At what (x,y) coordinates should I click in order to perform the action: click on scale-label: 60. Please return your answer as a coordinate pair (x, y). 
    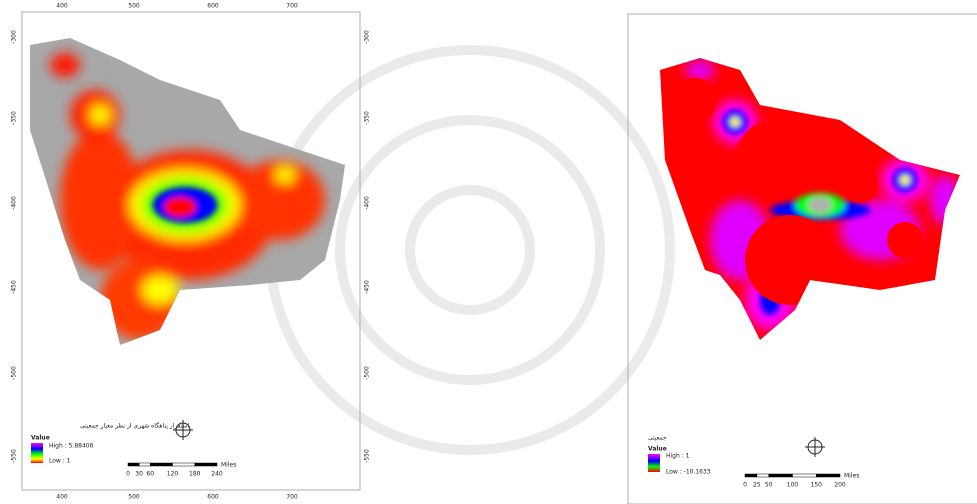
    Looking at the image, I should click on (150, 474).